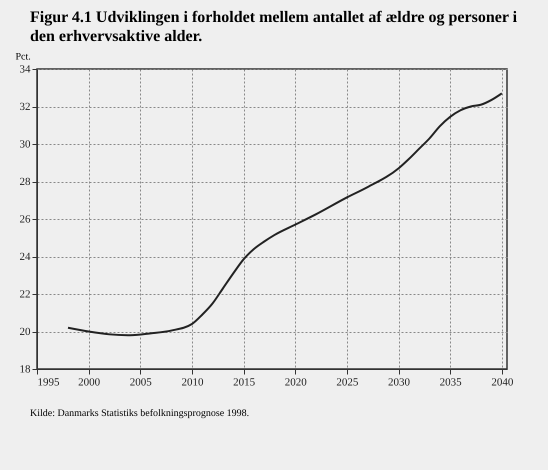 This screenshot has width=548, height=470. Describe the element at coordinates (399, 382) in the screenshot. I see `x-tick-label: 2030` at that location.